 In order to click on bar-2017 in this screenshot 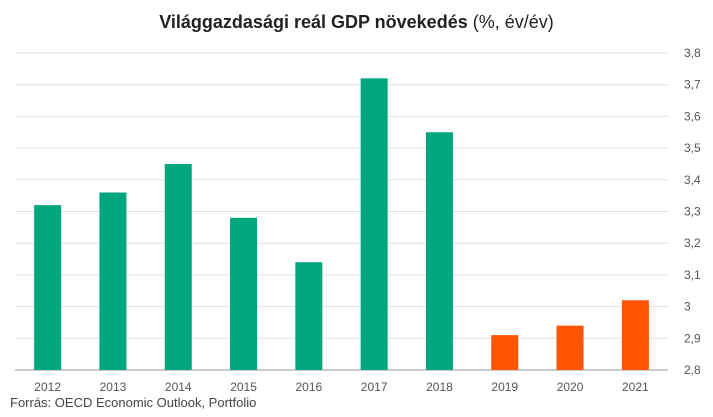, I will do `click(374, 224)`.